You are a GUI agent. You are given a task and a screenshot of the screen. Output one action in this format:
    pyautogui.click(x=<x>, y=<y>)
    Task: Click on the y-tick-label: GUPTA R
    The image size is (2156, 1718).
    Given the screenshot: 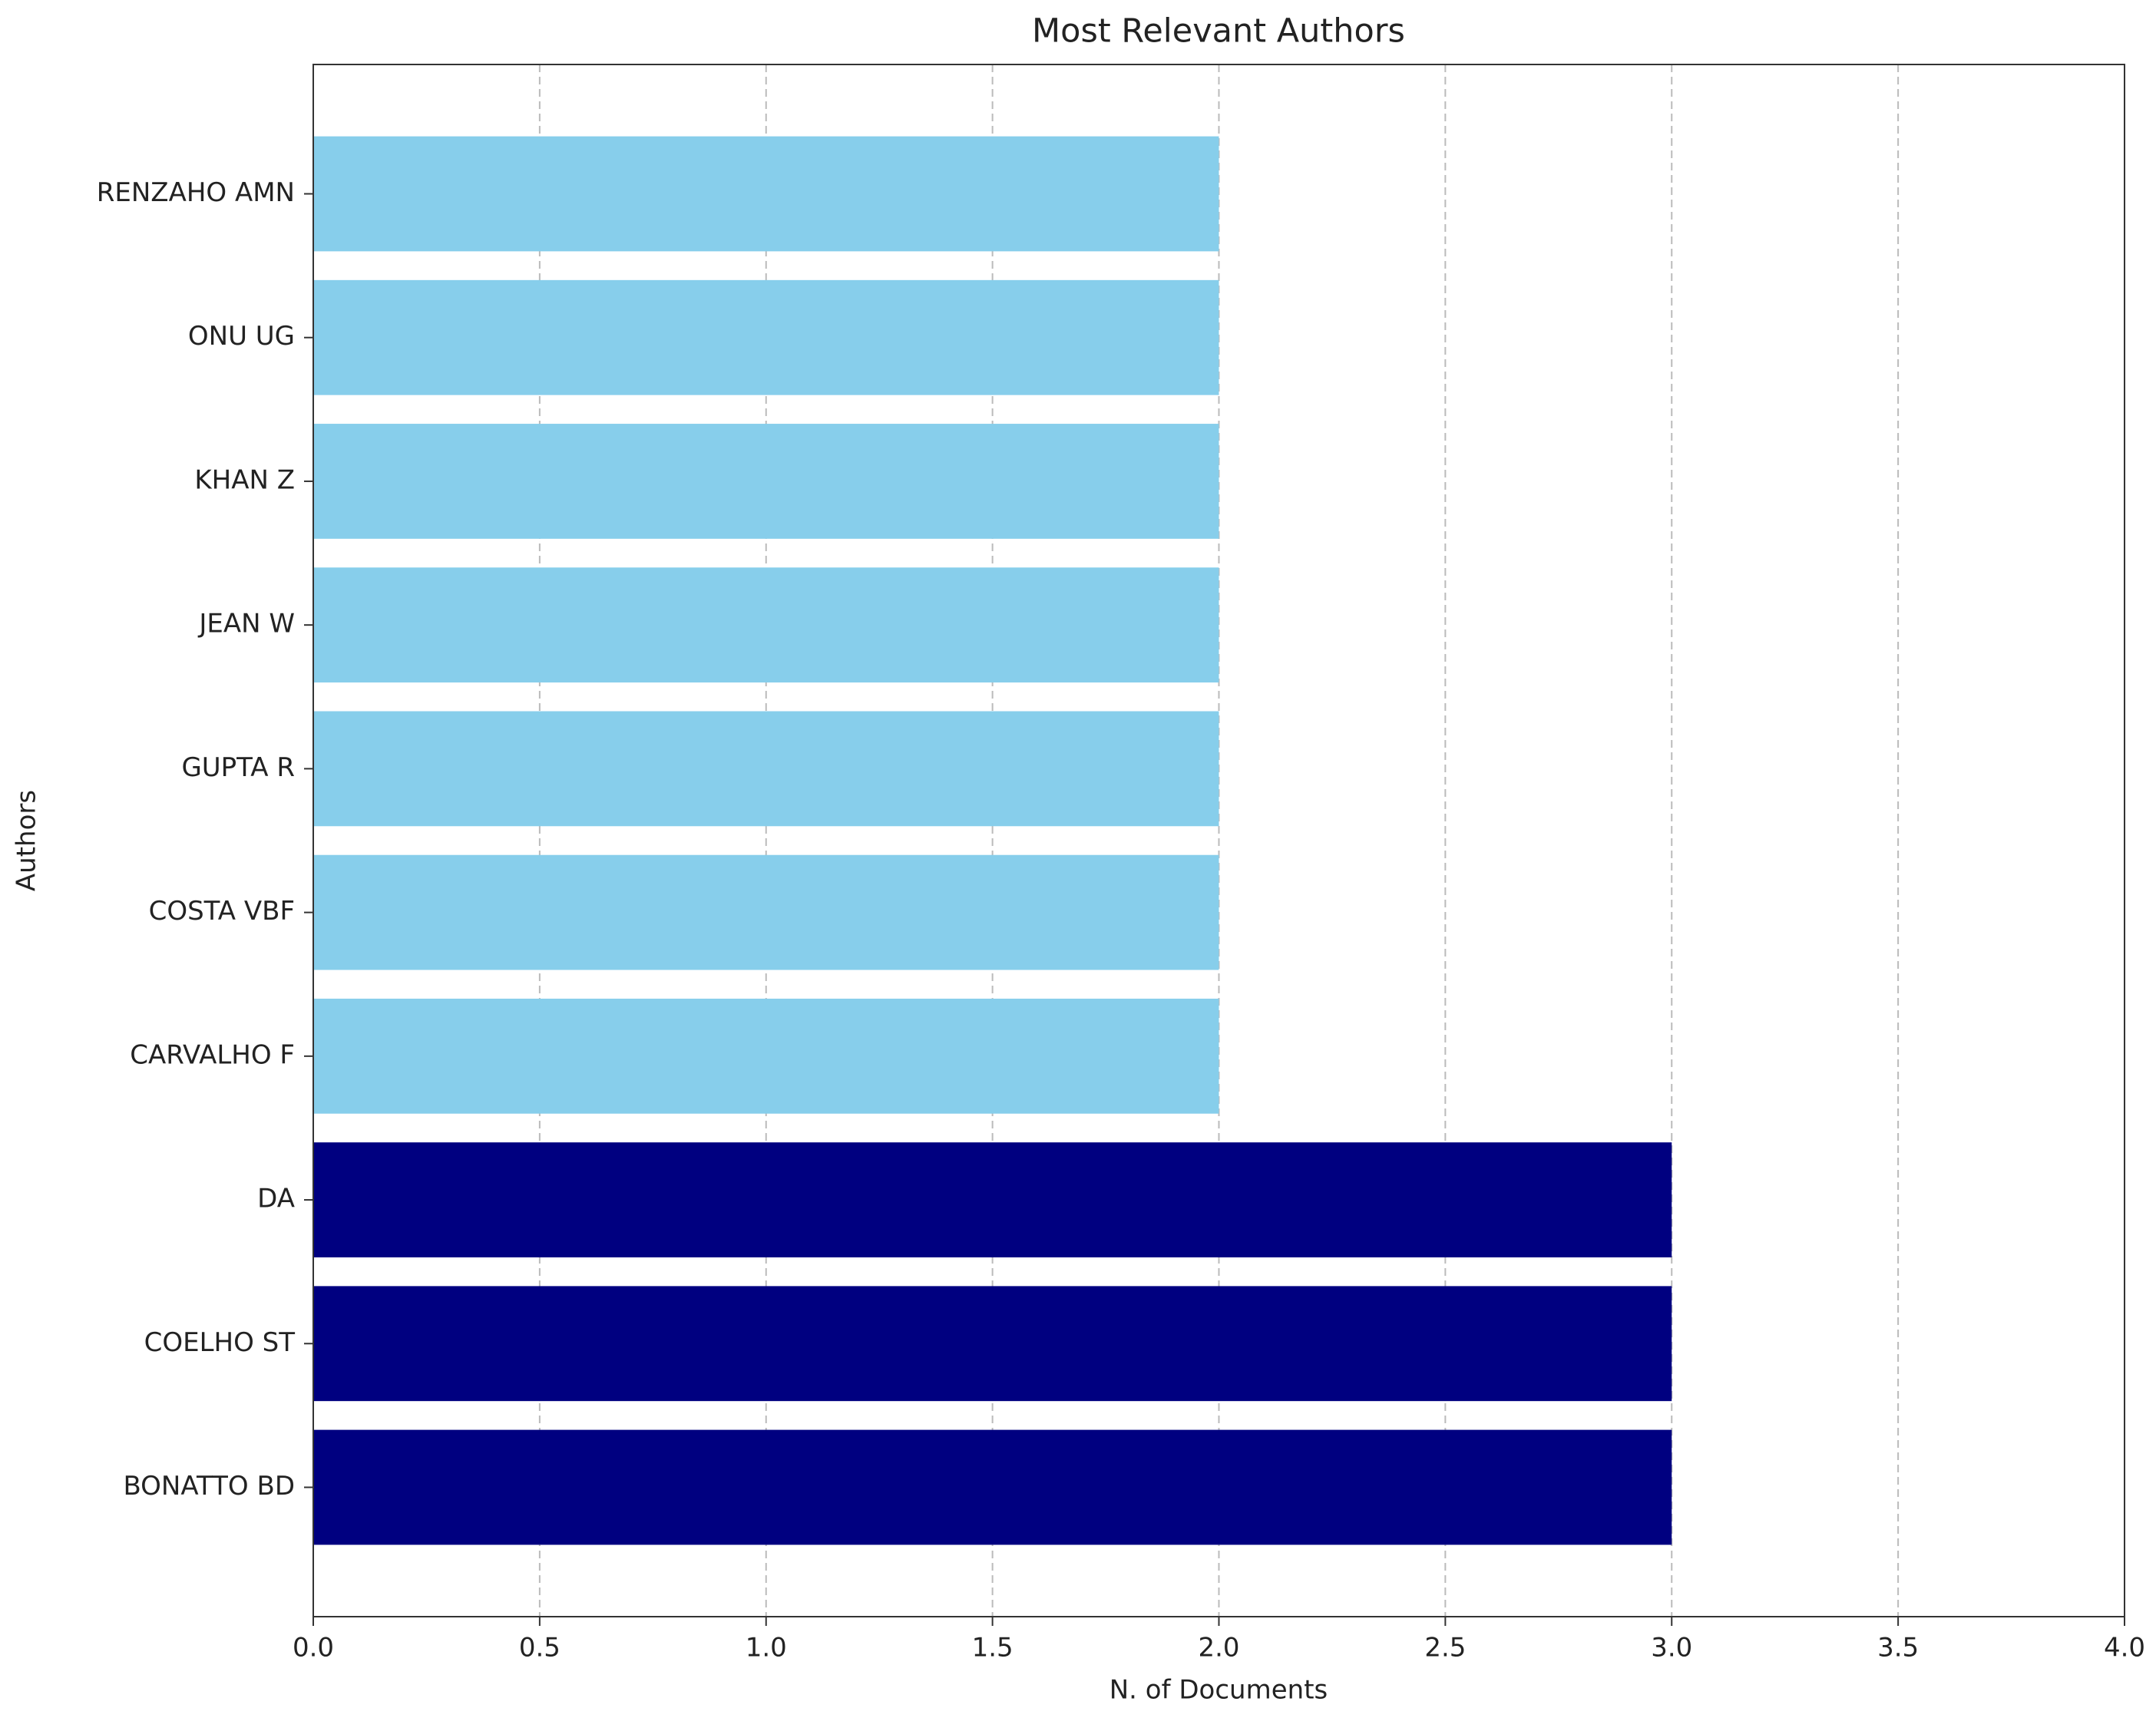 What is the action you would take?
    pyautogui.click(x=238, y=767)
    